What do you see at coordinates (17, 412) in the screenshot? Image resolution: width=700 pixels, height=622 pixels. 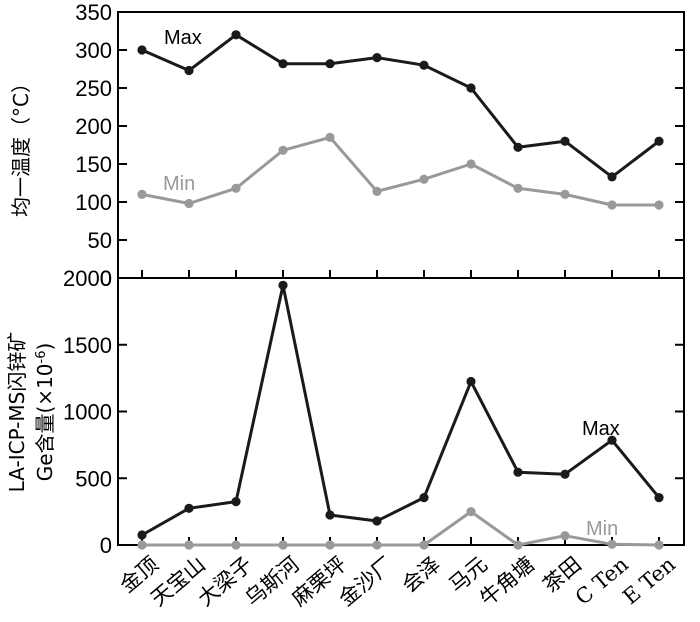 I see `bottom-y-axis-label-line1: LA-ICP-MS闪锌矿` at bounding box center [17, 412].